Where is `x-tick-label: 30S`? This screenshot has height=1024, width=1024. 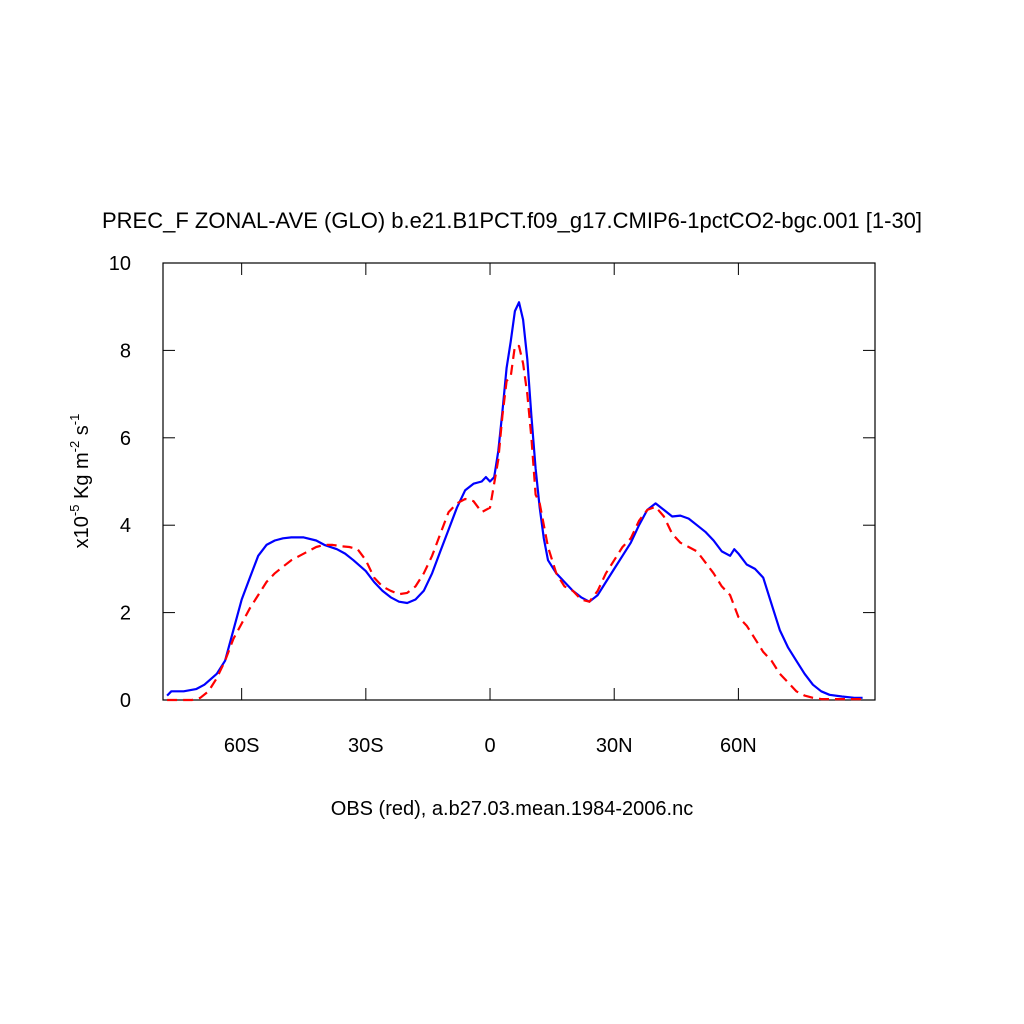
x-tick-label: 30S is located at coordinates (366, 746).